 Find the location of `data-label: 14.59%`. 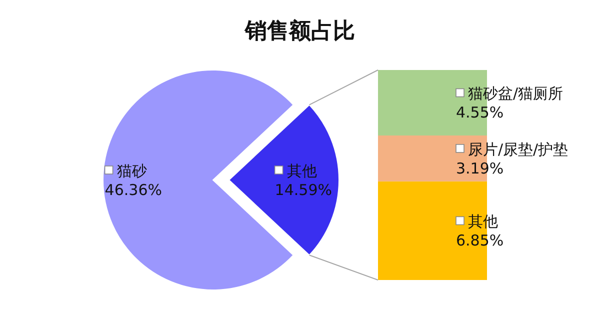

data-label: 14.59% is located at coordinates (303, 190).